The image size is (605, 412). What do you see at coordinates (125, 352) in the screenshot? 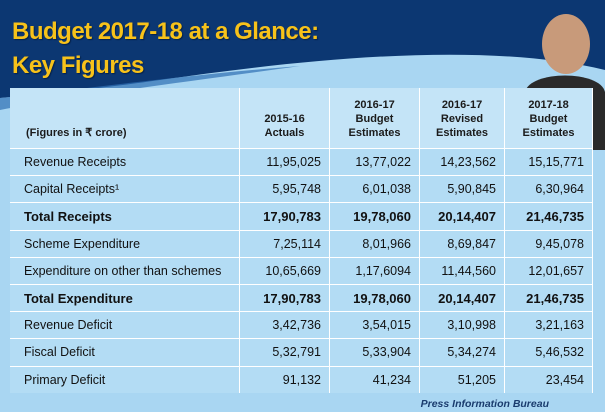
I see `row-label: Fiscal Deficit` at bounding box center [125, 352].